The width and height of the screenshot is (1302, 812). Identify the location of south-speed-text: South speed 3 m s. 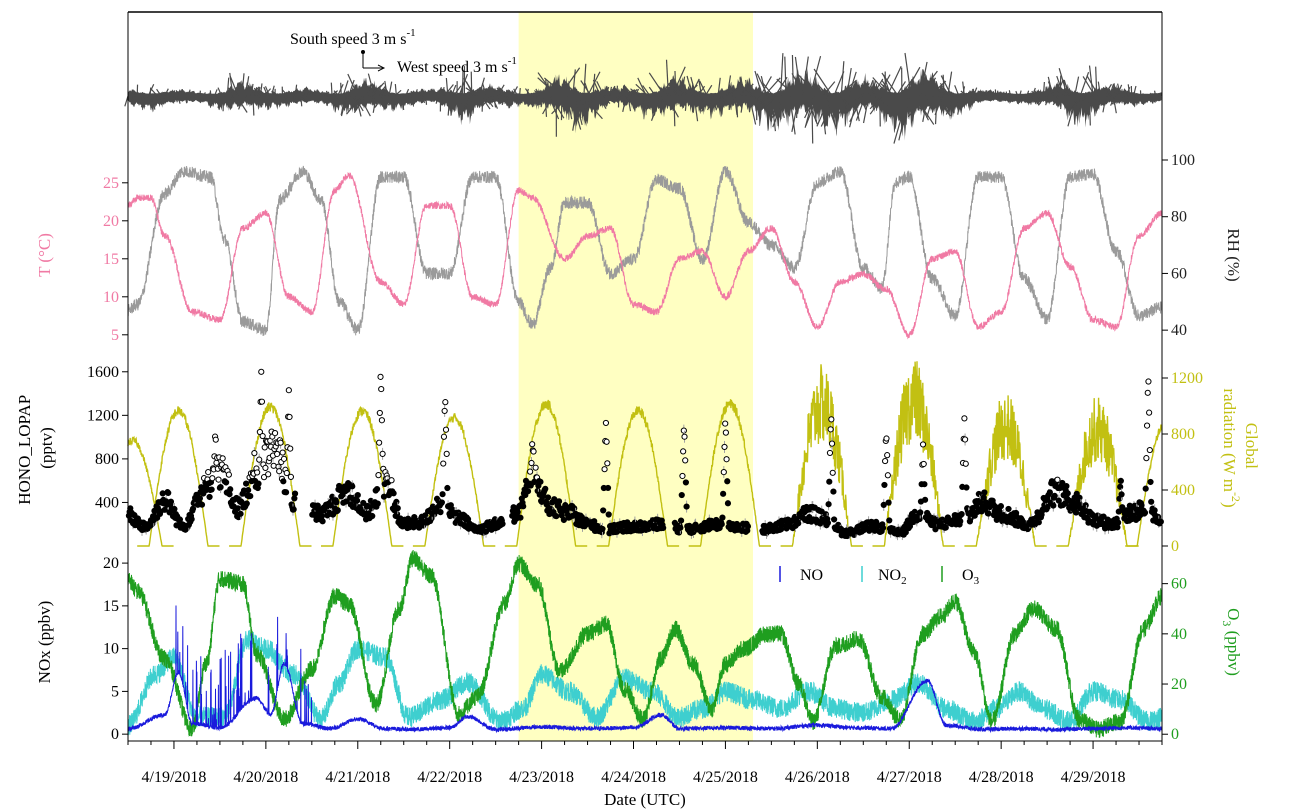
(348, 39).